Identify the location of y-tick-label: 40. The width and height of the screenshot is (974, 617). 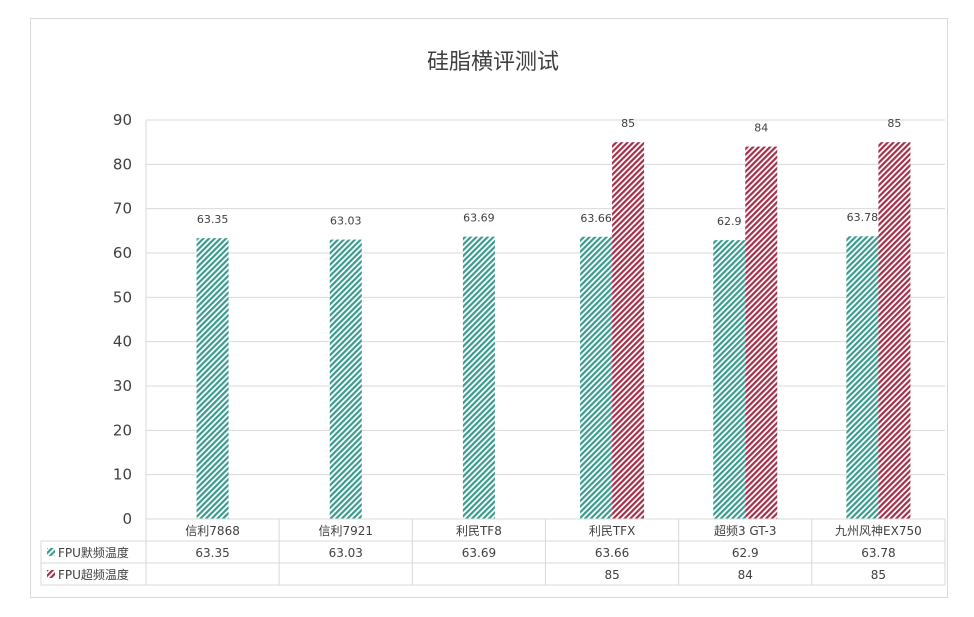
(122, 342).